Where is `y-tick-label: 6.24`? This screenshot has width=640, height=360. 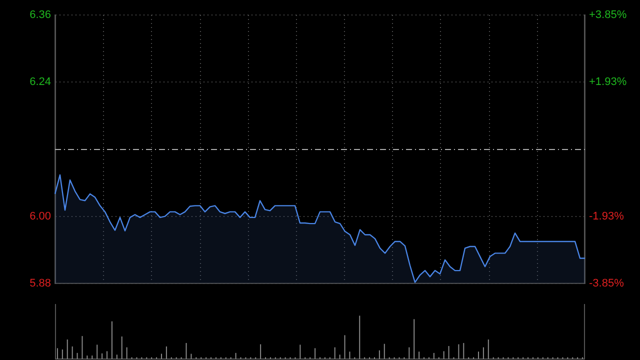
y-tick-label: 6.24 is located at coordinates (40, 82).